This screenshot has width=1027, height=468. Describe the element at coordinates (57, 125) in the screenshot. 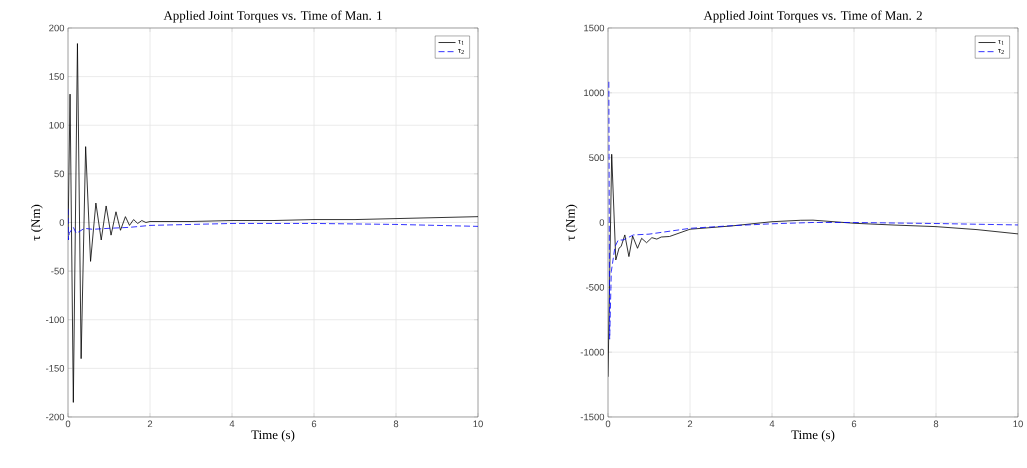

I see `y-tick-label: 100` at that location.